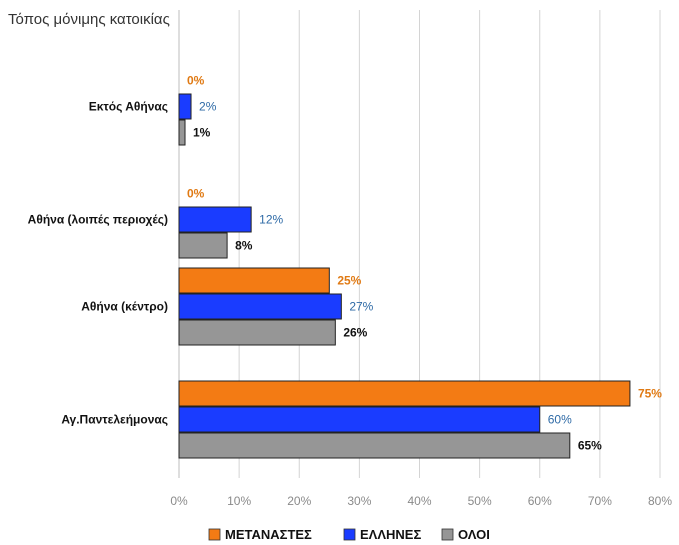 The width and height of the screenshot is (679, 545). What do you see at coordinates (560, 420) in the screenshot?
I see `value-label-greeks: 60%` at bounding box center [560, 420].